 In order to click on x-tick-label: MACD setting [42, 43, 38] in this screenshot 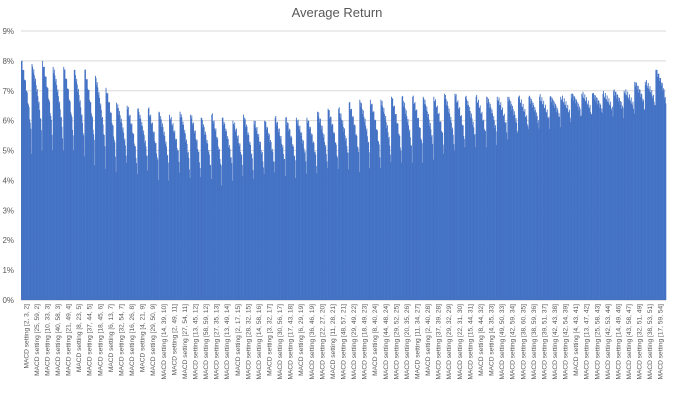, I will do `click(555, 342)`.